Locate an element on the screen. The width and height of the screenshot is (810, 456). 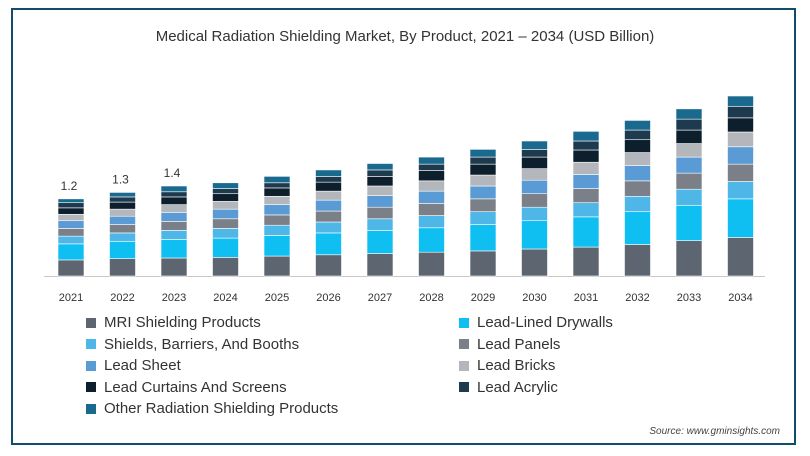
legend-label: MRI Shielding Products is located at coordinates (182, 322).